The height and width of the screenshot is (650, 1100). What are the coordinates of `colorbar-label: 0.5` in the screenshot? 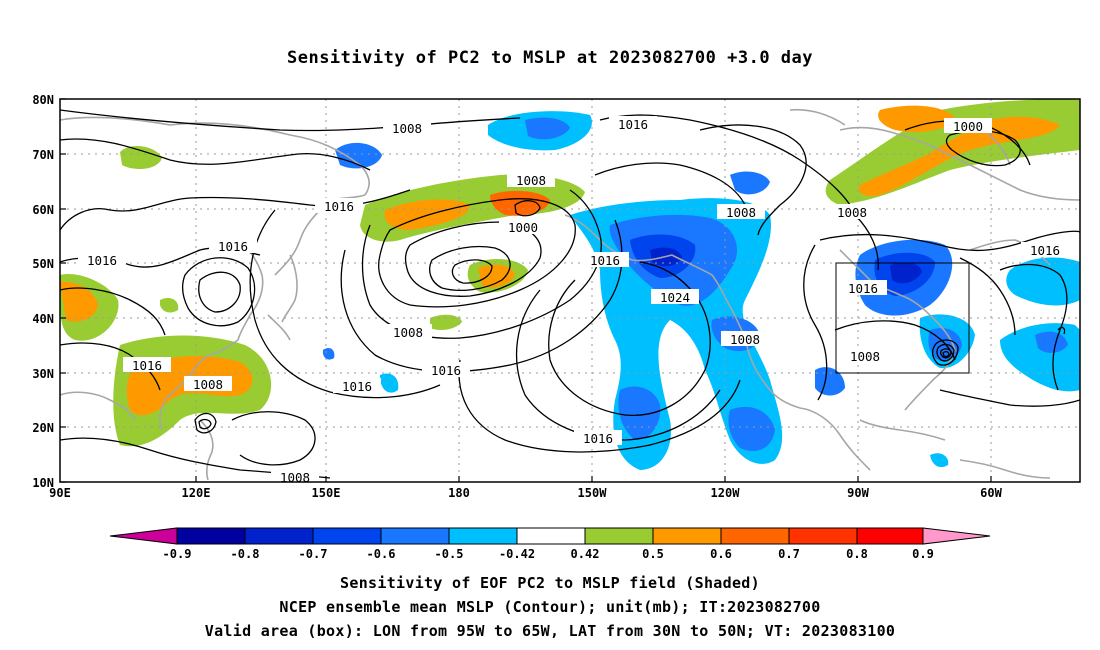 It's located at (653, 554).